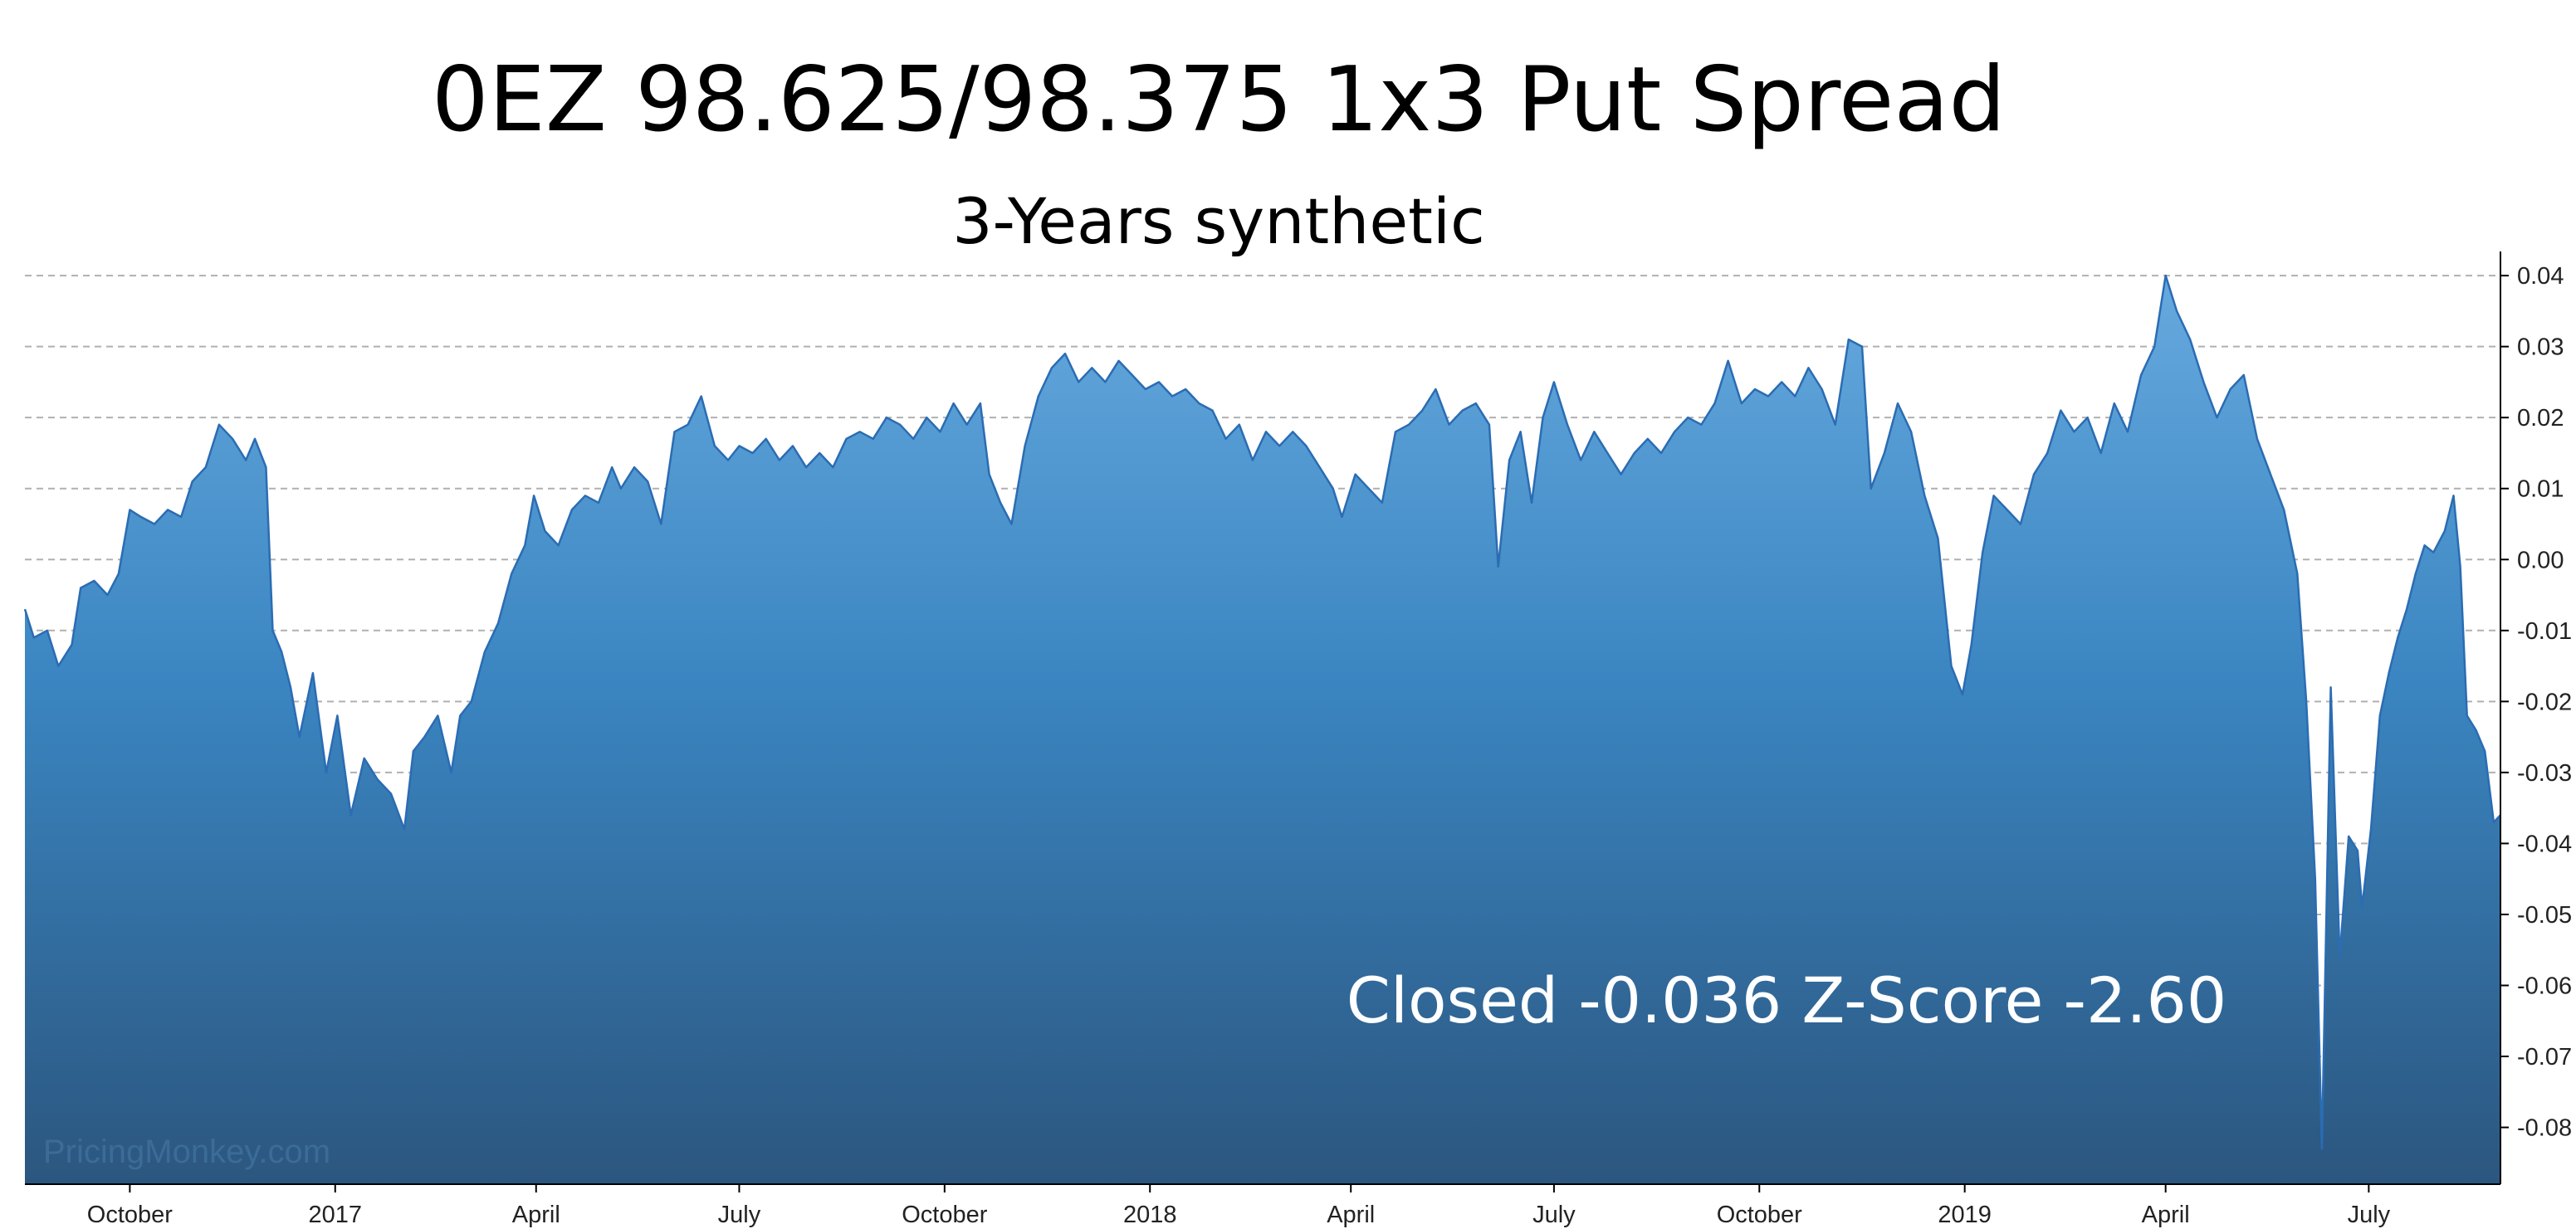 The width and height of the screenshot is (2576, 1229). I want to click on closed-zscore-annotation: Closed -0.036 Z-Score -2.60, so click(1787, 1000).